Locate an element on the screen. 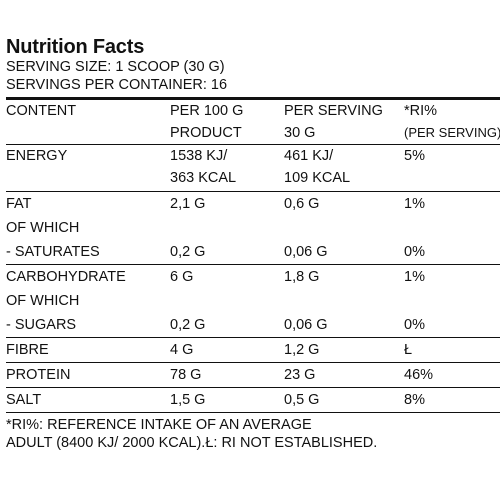  column-header-ri-line1: *RI% is located at coordinates (421, 111).